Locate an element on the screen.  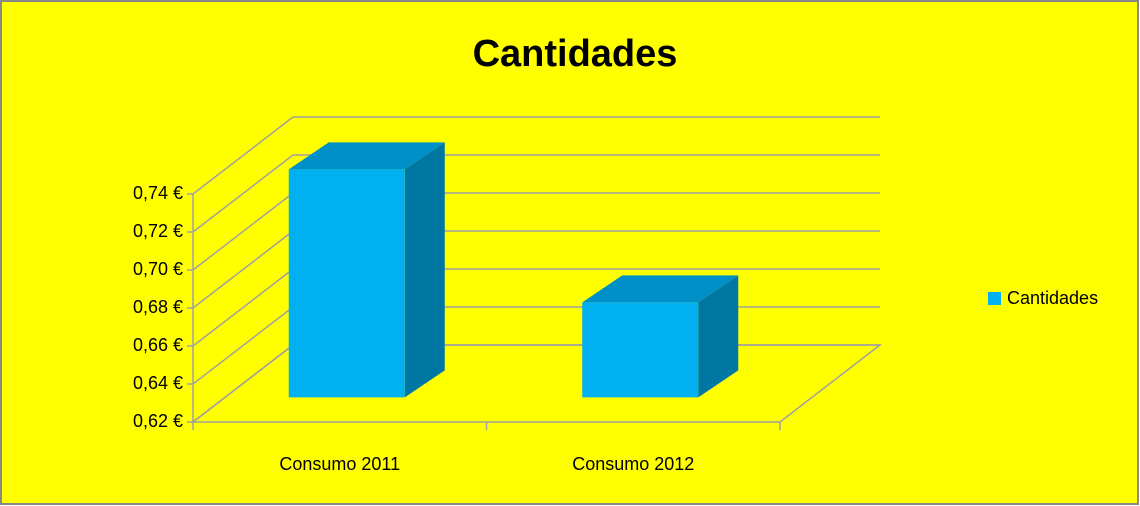
x-tick-label: Consumo 2012 is located at coordinates (633, 464).